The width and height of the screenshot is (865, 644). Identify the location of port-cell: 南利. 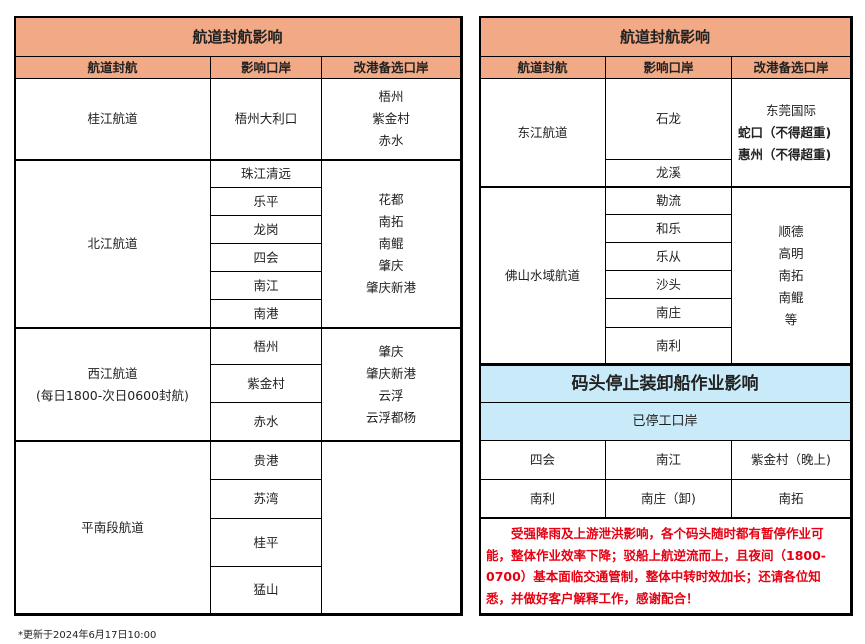
(669, 346).